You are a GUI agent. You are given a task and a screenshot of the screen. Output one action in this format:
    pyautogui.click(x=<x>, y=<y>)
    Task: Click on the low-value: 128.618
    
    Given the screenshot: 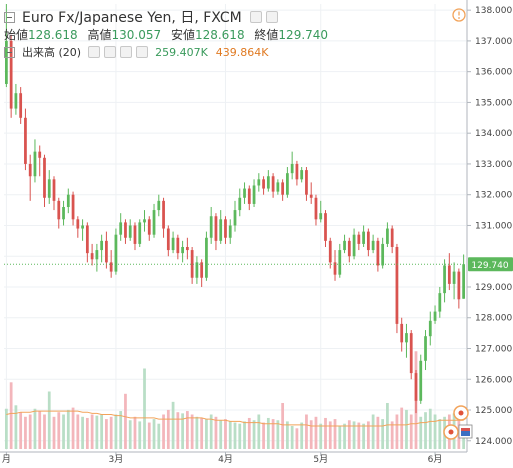 What is the action you would take?
    pyautogui.click(x=219, y=35)
    